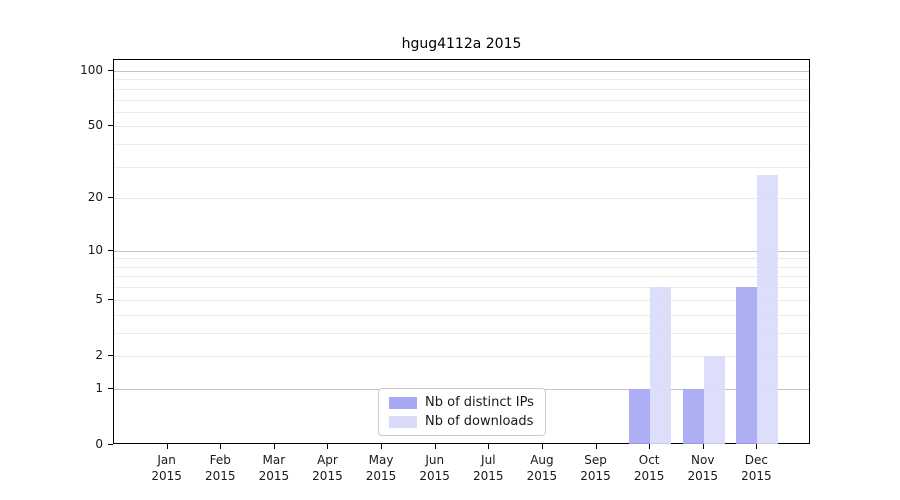 This screenshot has width=900, height=500. What do you see at coordinates (461, 44) in the screenshot?
I see `chart-title: hgug4112a 2015` at bounding box center [461, 44].